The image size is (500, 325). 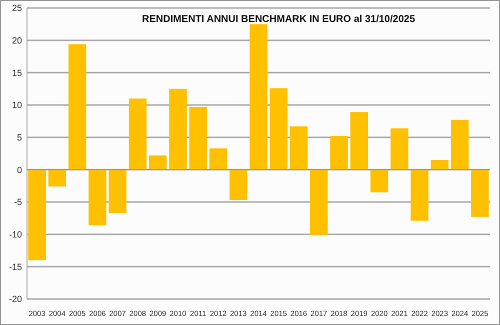 What do you see at coordinates (17, 105) in the screenshot?
I see `y-tick-label: 10` at bounding box center [17, 105].